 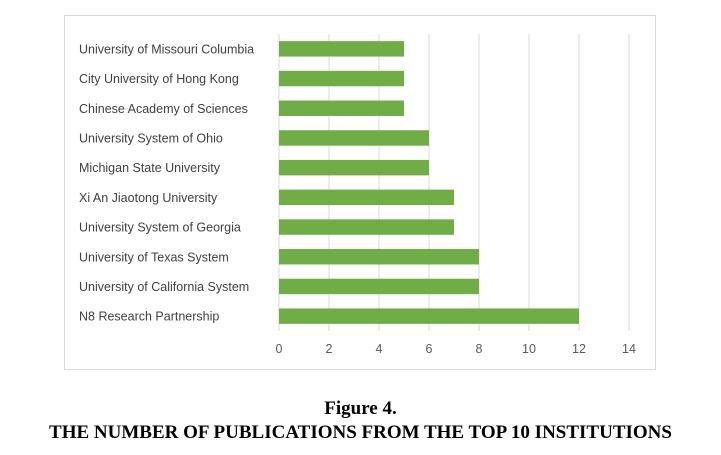 What do you see at coordinates (154, 257) in the screenshot?
I see `category-label: University of Texas System` at bounding box center [154, 257].